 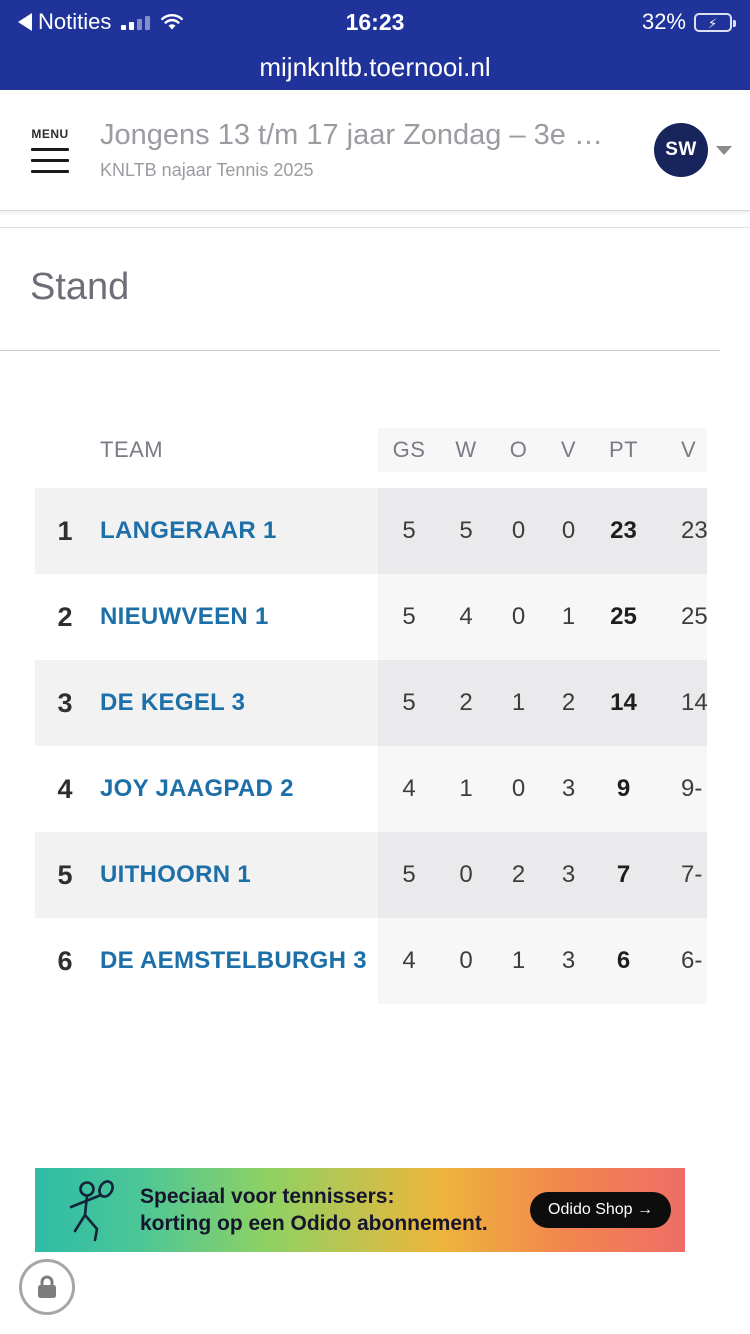 What do you see at coordinates (371, 450) in the screenshot?
I see `table-header-row: TEAM GS W O V PT V` at bounding box center [371, 450].